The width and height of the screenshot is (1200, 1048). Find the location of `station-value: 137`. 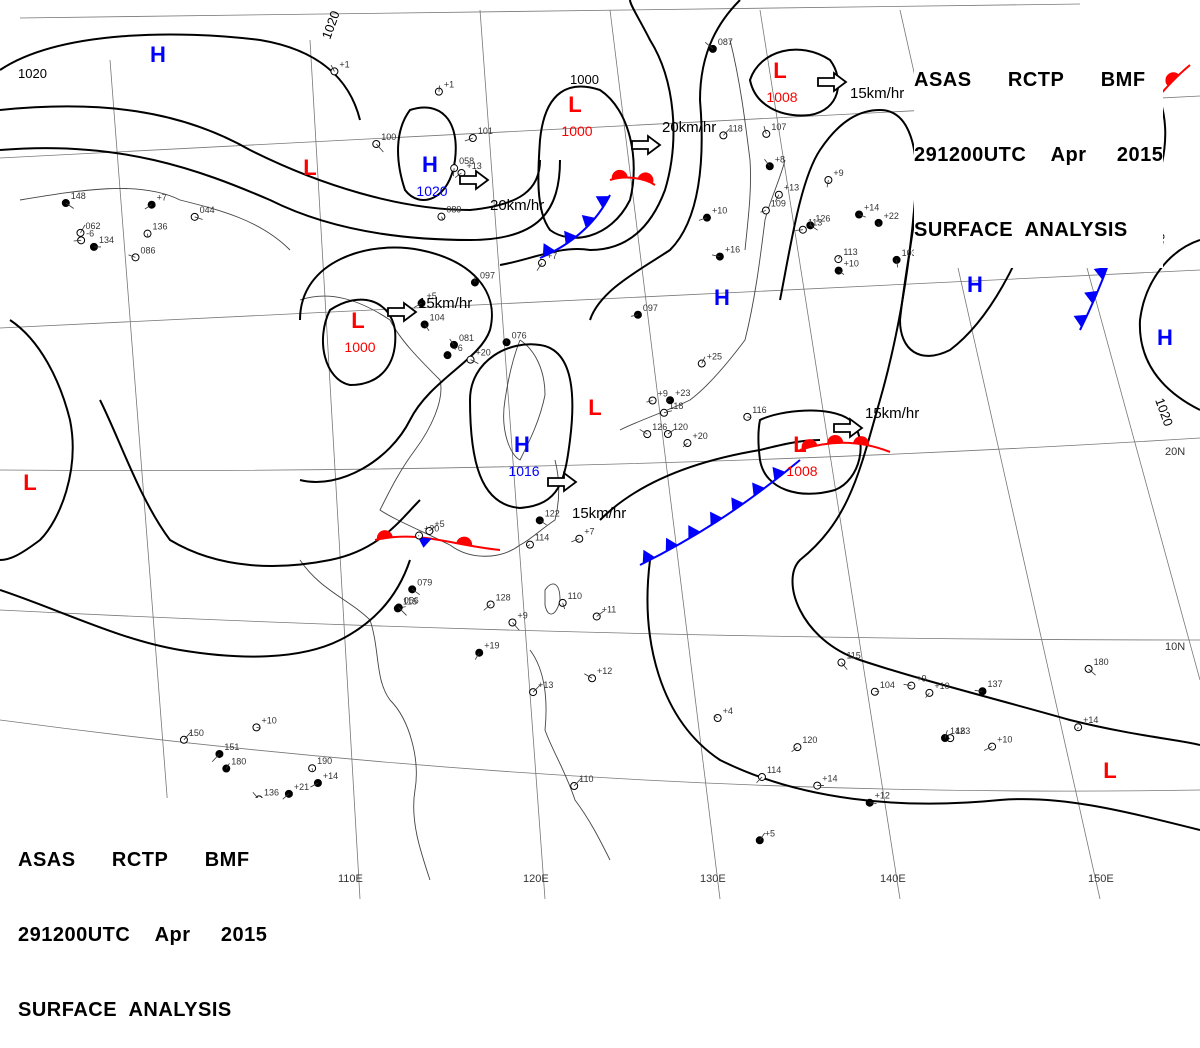

station-value: 137 is located at coordinates (995, 684).